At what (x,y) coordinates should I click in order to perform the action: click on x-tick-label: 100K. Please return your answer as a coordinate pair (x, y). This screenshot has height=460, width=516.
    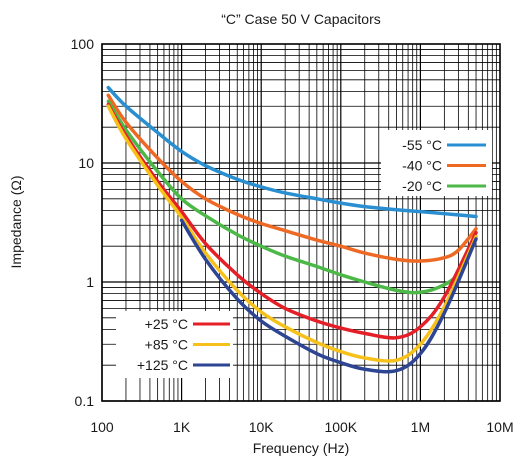
    Looking at the image, I should click on (340, 427).